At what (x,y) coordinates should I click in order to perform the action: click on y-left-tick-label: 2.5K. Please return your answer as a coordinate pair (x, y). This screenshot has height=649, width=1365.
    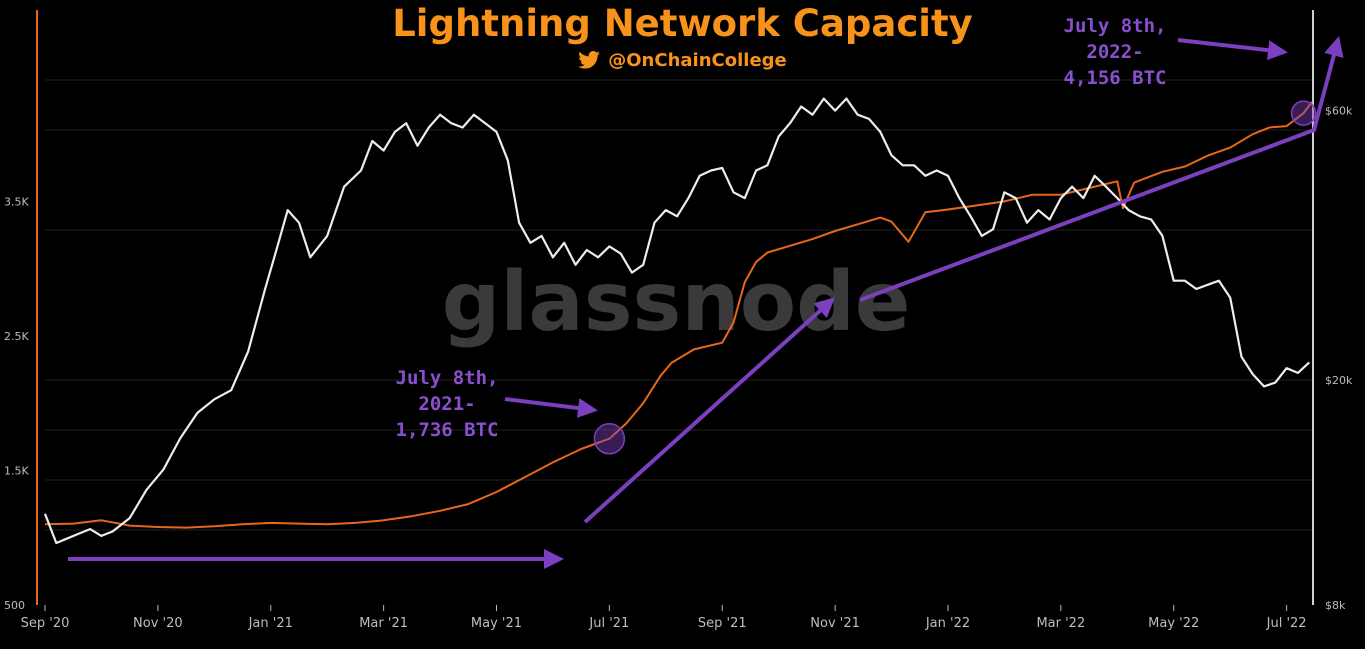
    Looking at the image, I should click on (16, 336).